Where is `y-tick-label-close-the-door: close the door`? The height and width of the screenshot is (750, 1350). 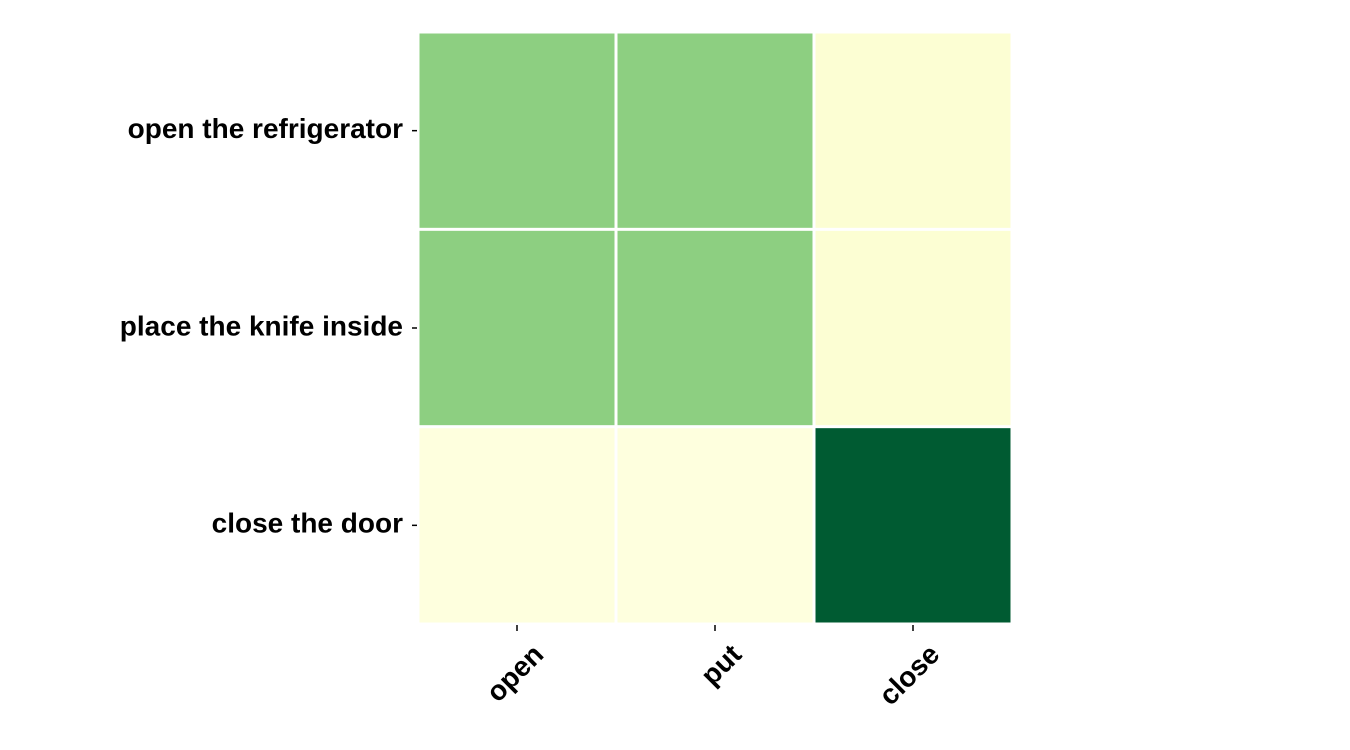
y-tick-label-close-the-door: close the door is located at coordinates (307, 523).